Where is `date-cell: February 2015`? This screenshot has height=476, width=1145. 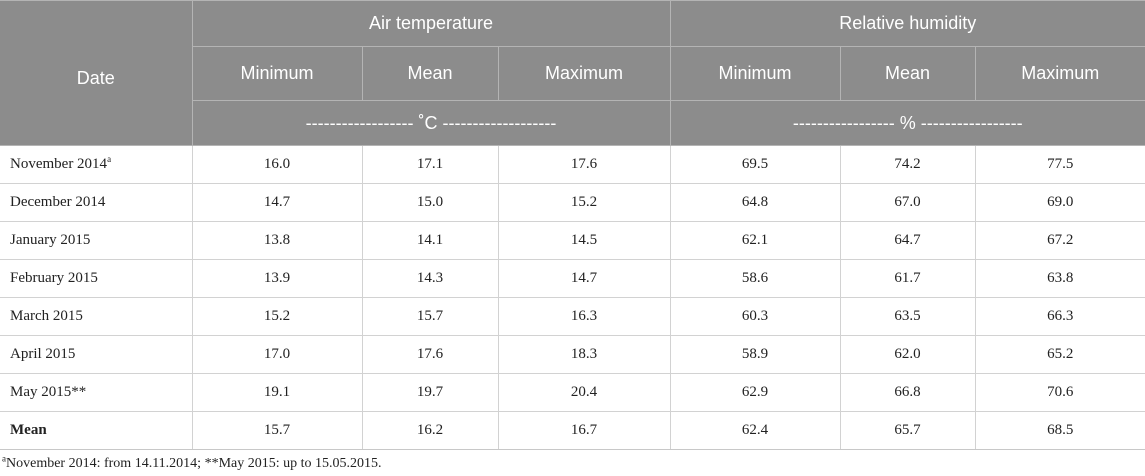
date-cell: February 2015 is located at coordinates (96, 278).